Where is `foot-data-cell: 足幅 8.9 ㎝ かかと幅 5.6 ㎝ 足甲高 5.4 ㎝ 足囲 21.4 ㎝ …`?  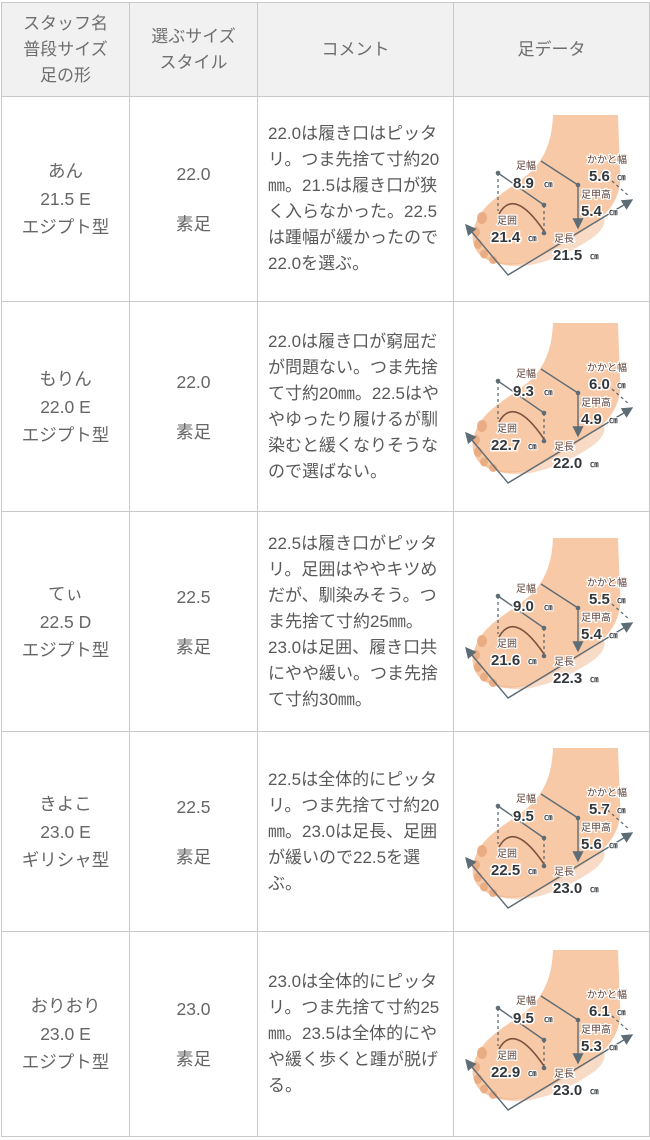
foot-data-cell: 足幅 8.9 ㎝ かかと幅 5.6 ㎝ 足甲高 5.4 ㎝ 足囲 21.4 ㎝ … is located at coordinates (551, 199).